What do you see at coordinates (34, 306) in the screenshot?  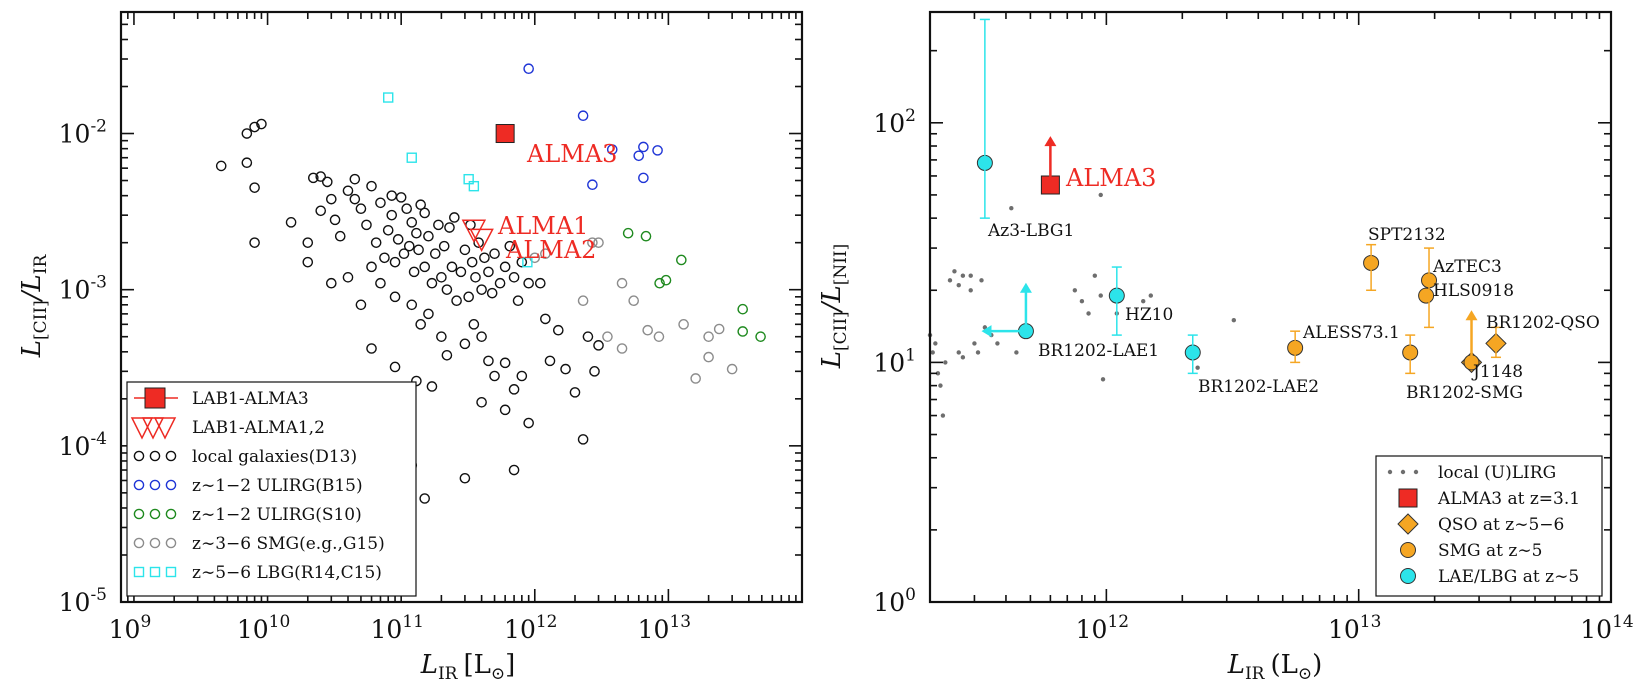 I see `left-y-axis-title: L[CII]/LIR` at bounding box center [34, 306].